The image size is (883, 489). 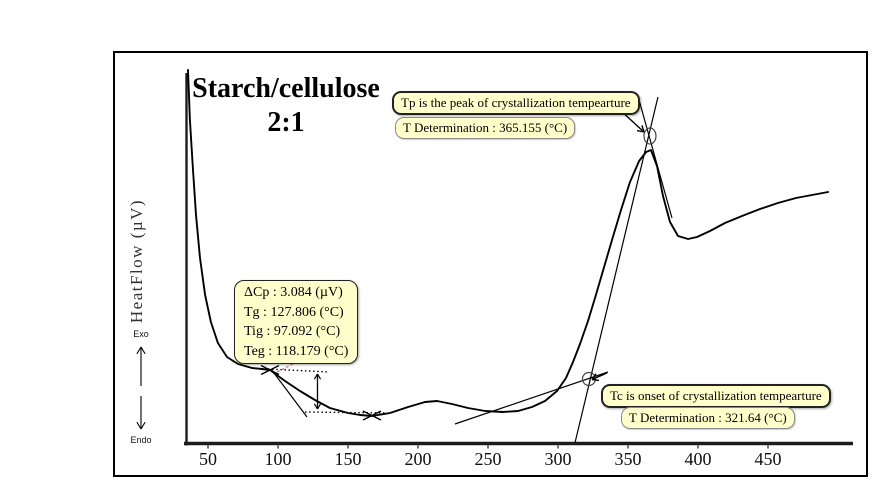 What do you see at coordinates (488, 459) in the screenshot?
I see `x-tick-label: 250` at bounding box center [488, 459].